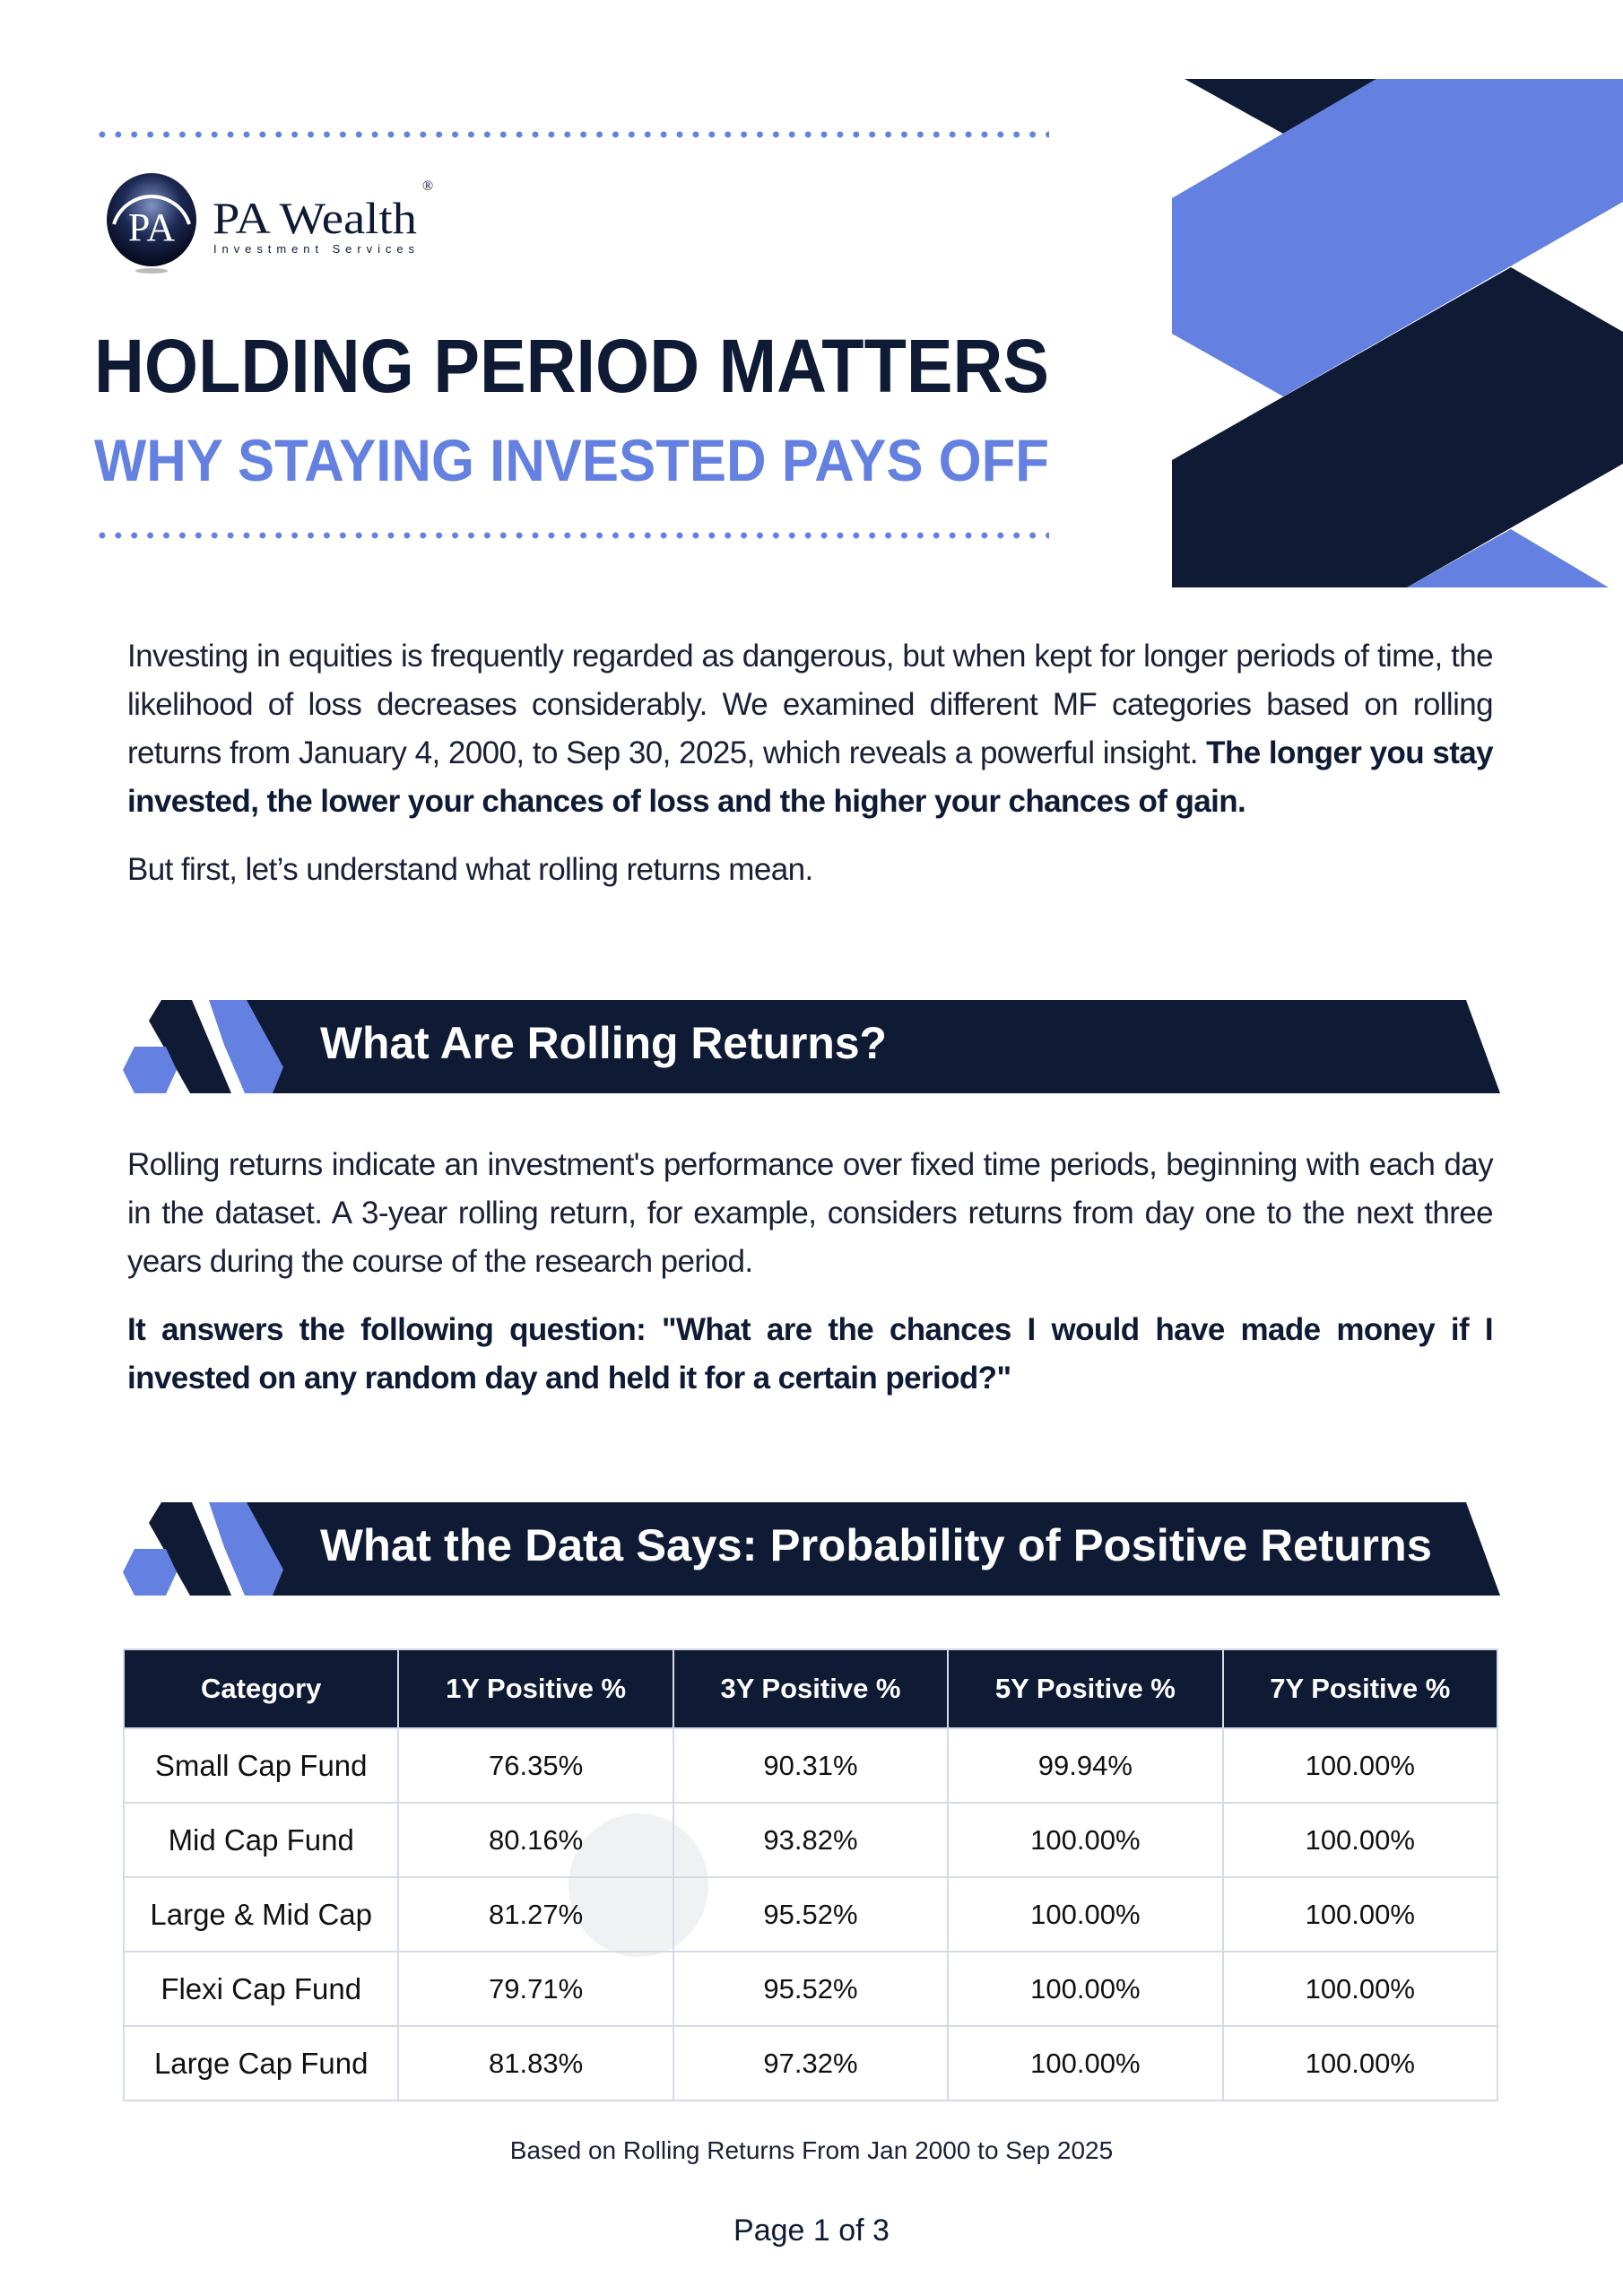  Describe the element at coordinates (535, 1765) in the screenshot. I see `percent-cell: 76.35%` at that location.